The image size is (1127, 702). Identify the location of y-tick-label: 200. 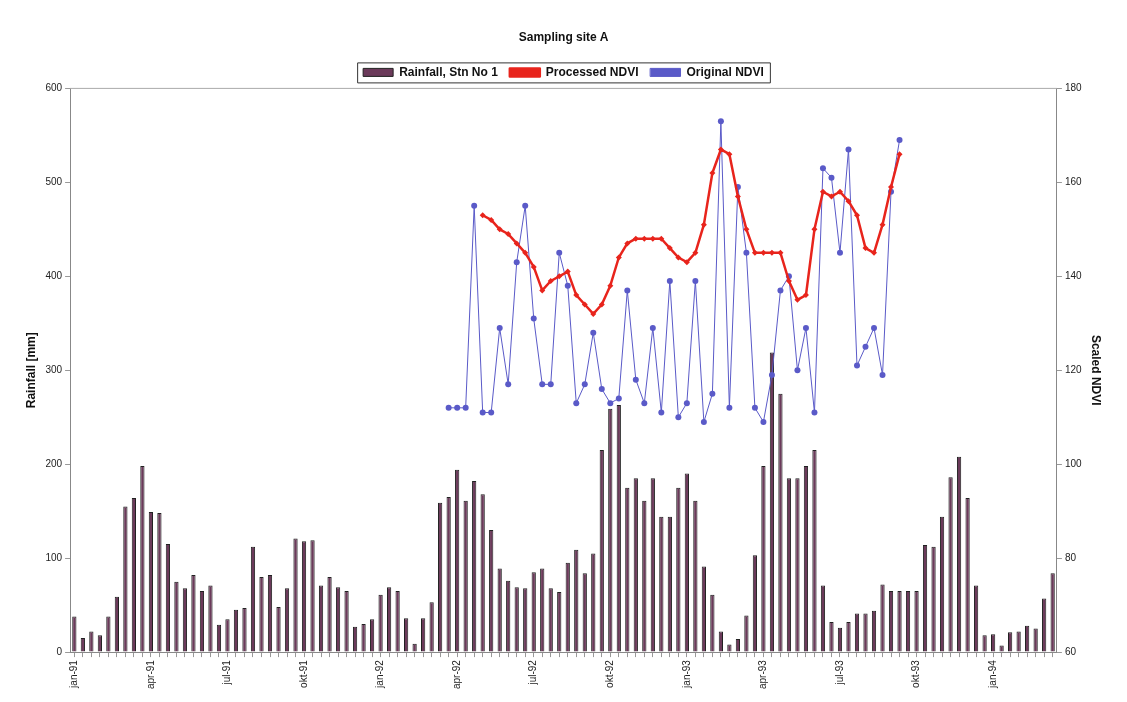
(54, 463).